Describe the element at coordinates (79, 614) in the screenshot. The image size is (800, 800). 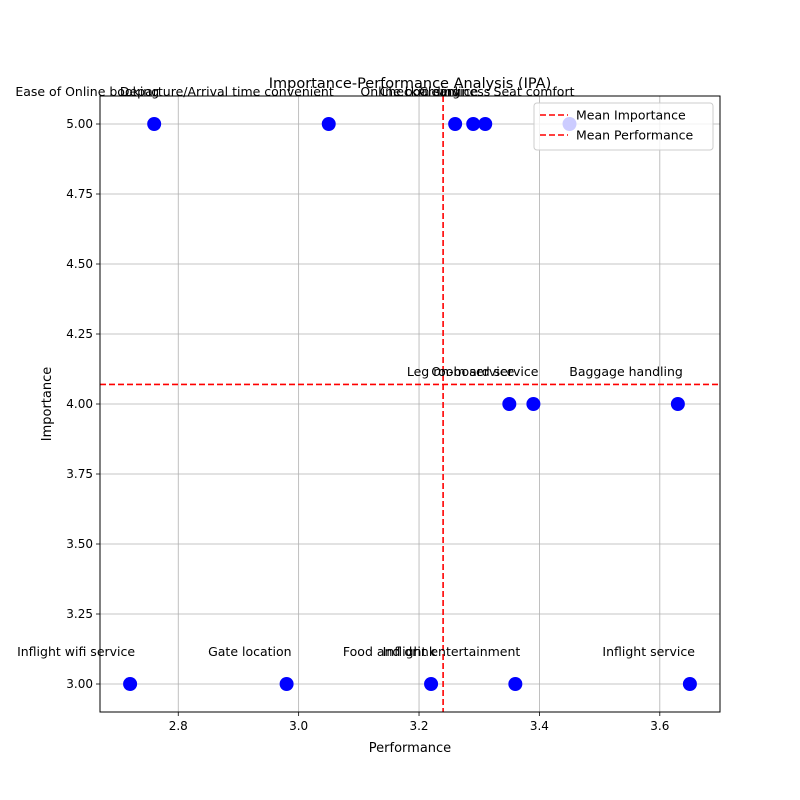
I see `y-tick-label: 3.25` at that location.